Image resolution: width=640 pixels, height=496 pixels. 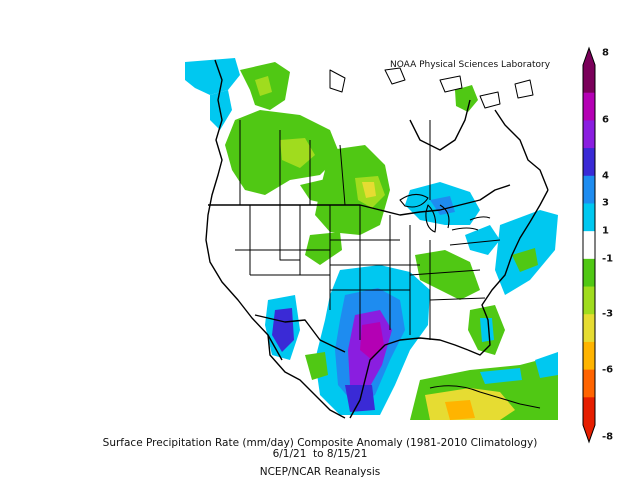 What do you see at coordinates (320, 472) in the screenshot?
I see `data-source: NCEP/NCAR Reanalysis` at bounding box center [320, 472].